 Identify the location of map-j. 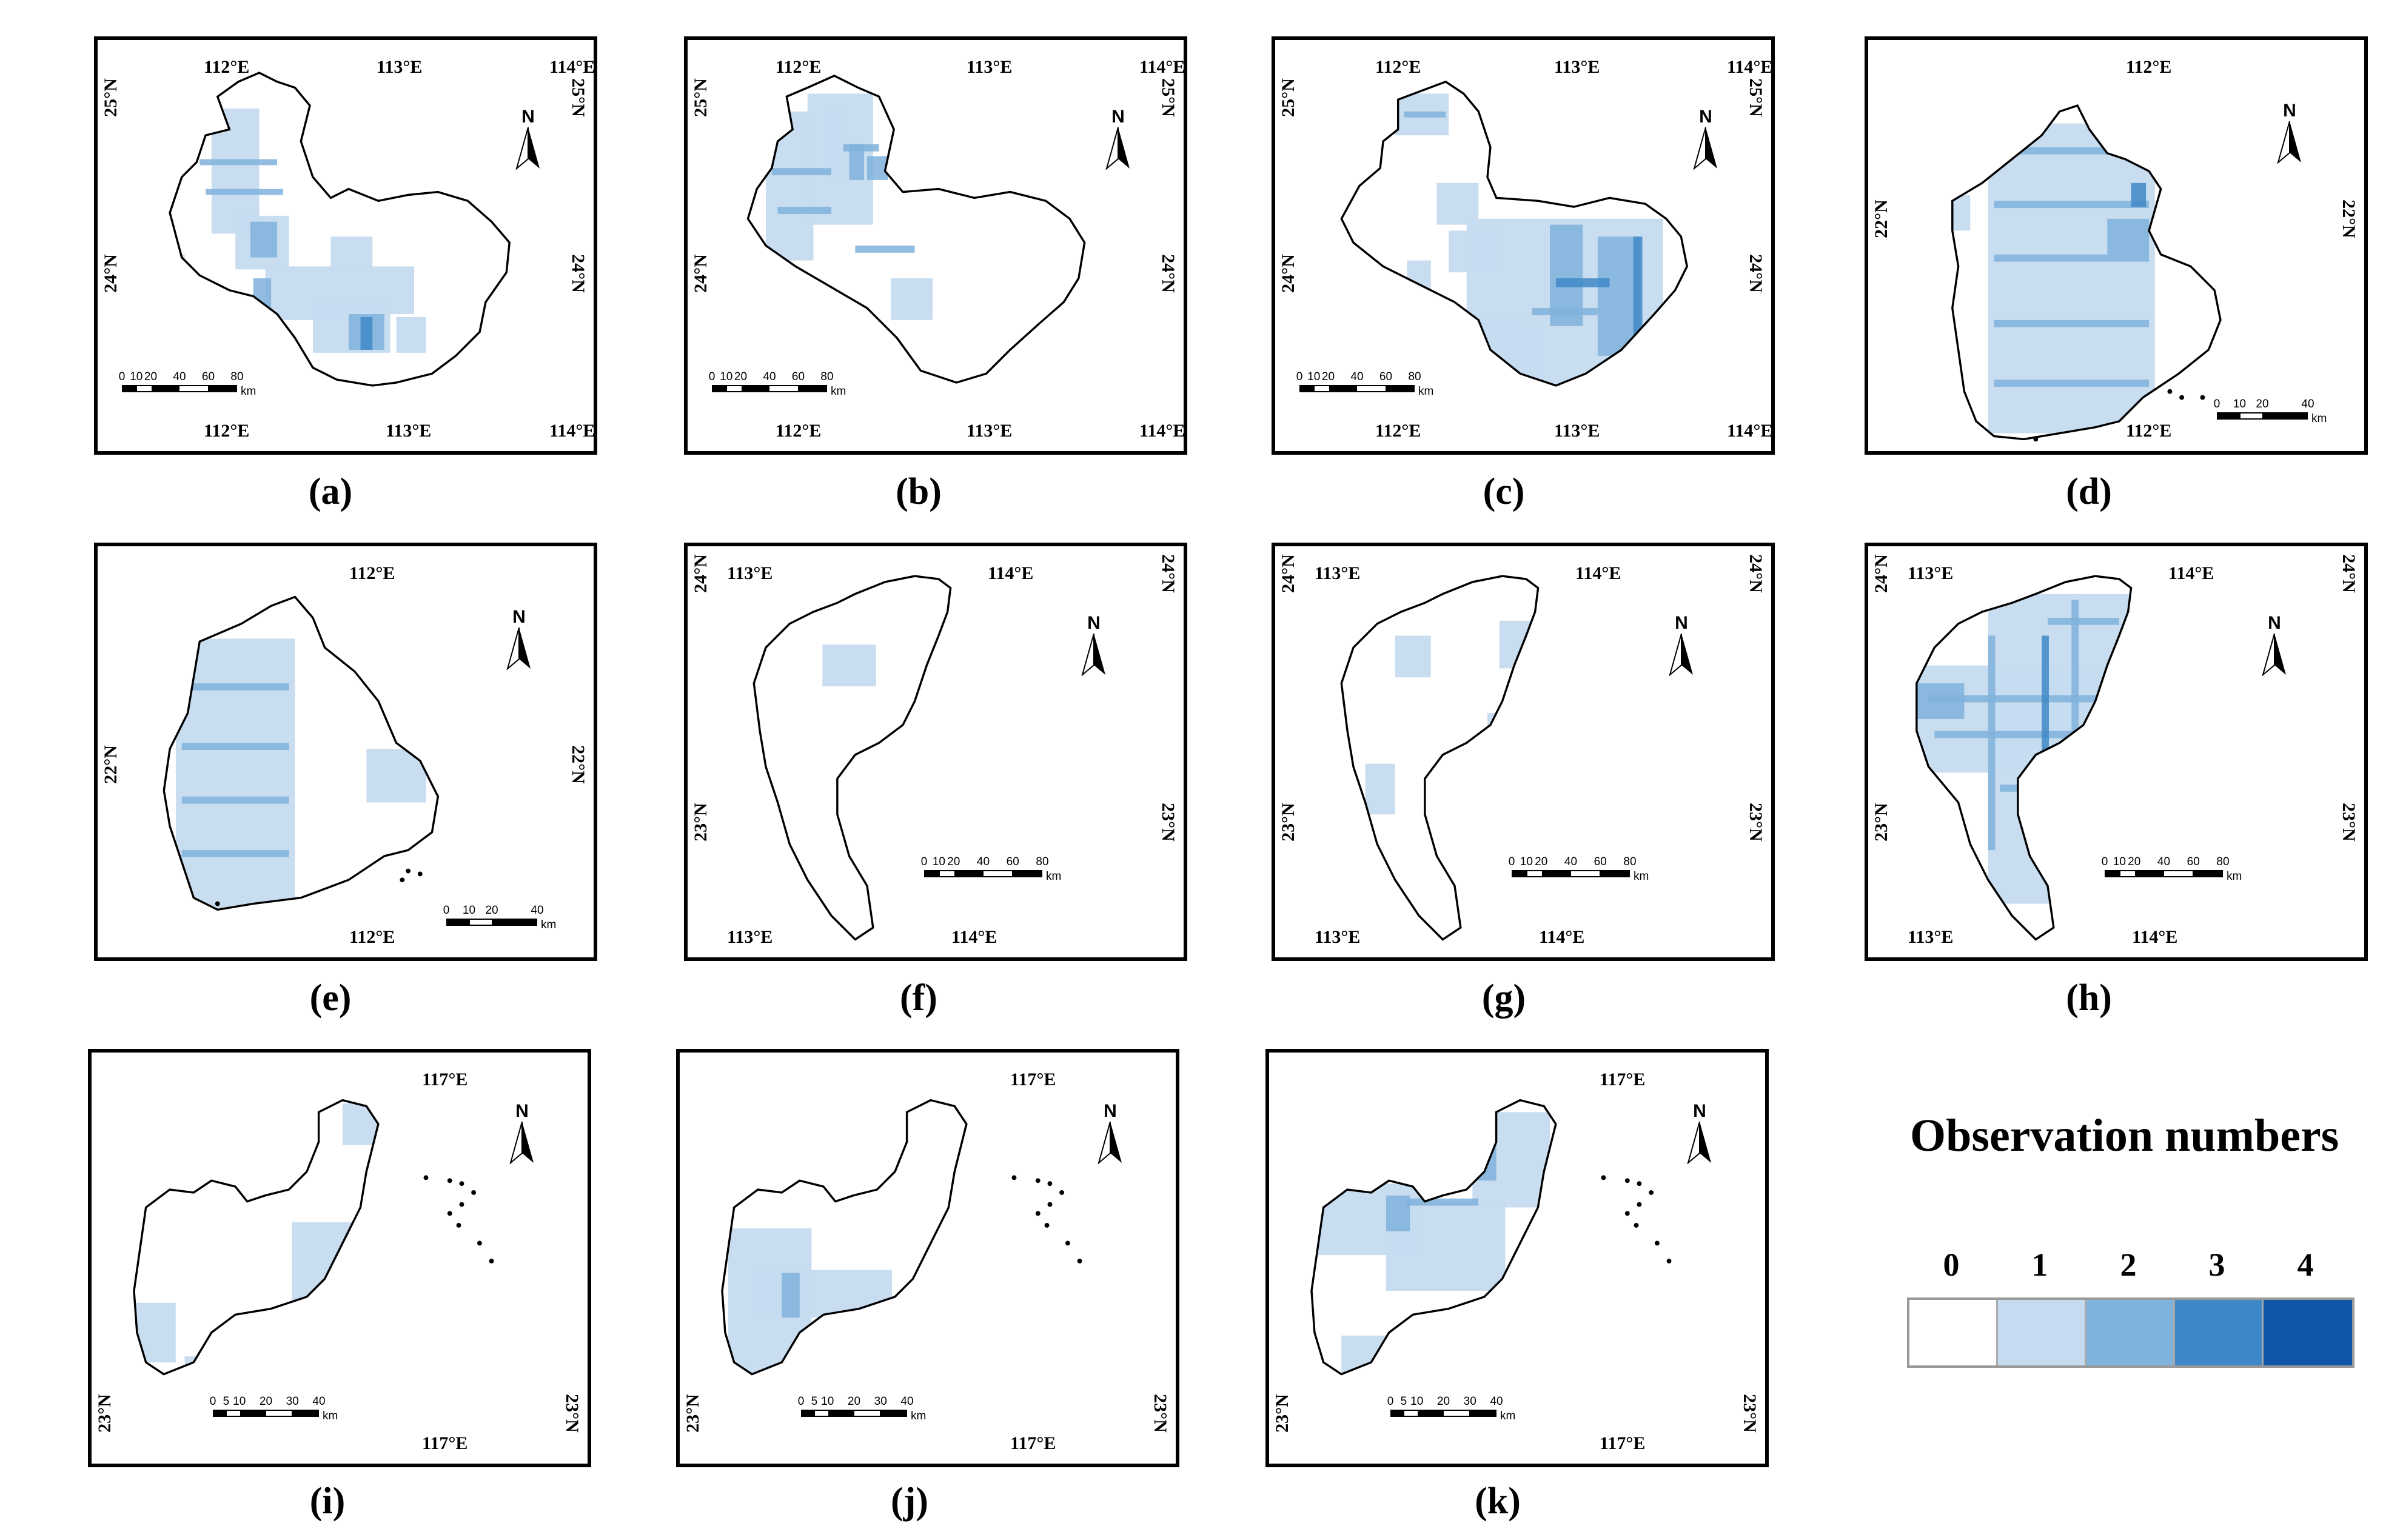
(901, 1238).